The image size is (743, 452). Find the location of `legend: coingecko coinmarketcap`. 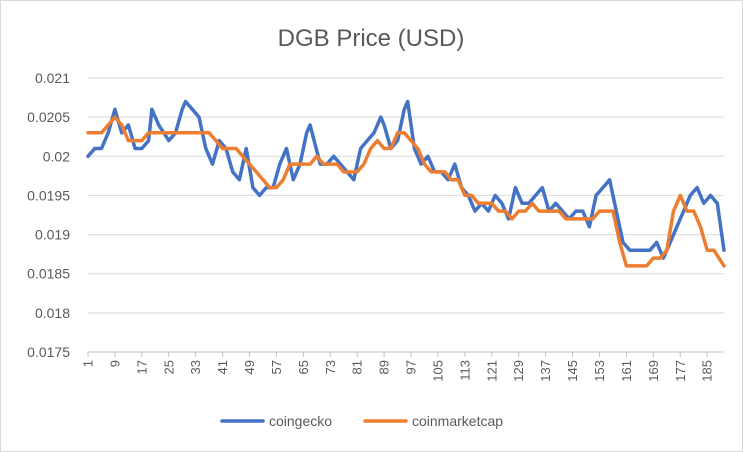

legend: coingecko coinmarketcap is located at coordinates (361, 421).